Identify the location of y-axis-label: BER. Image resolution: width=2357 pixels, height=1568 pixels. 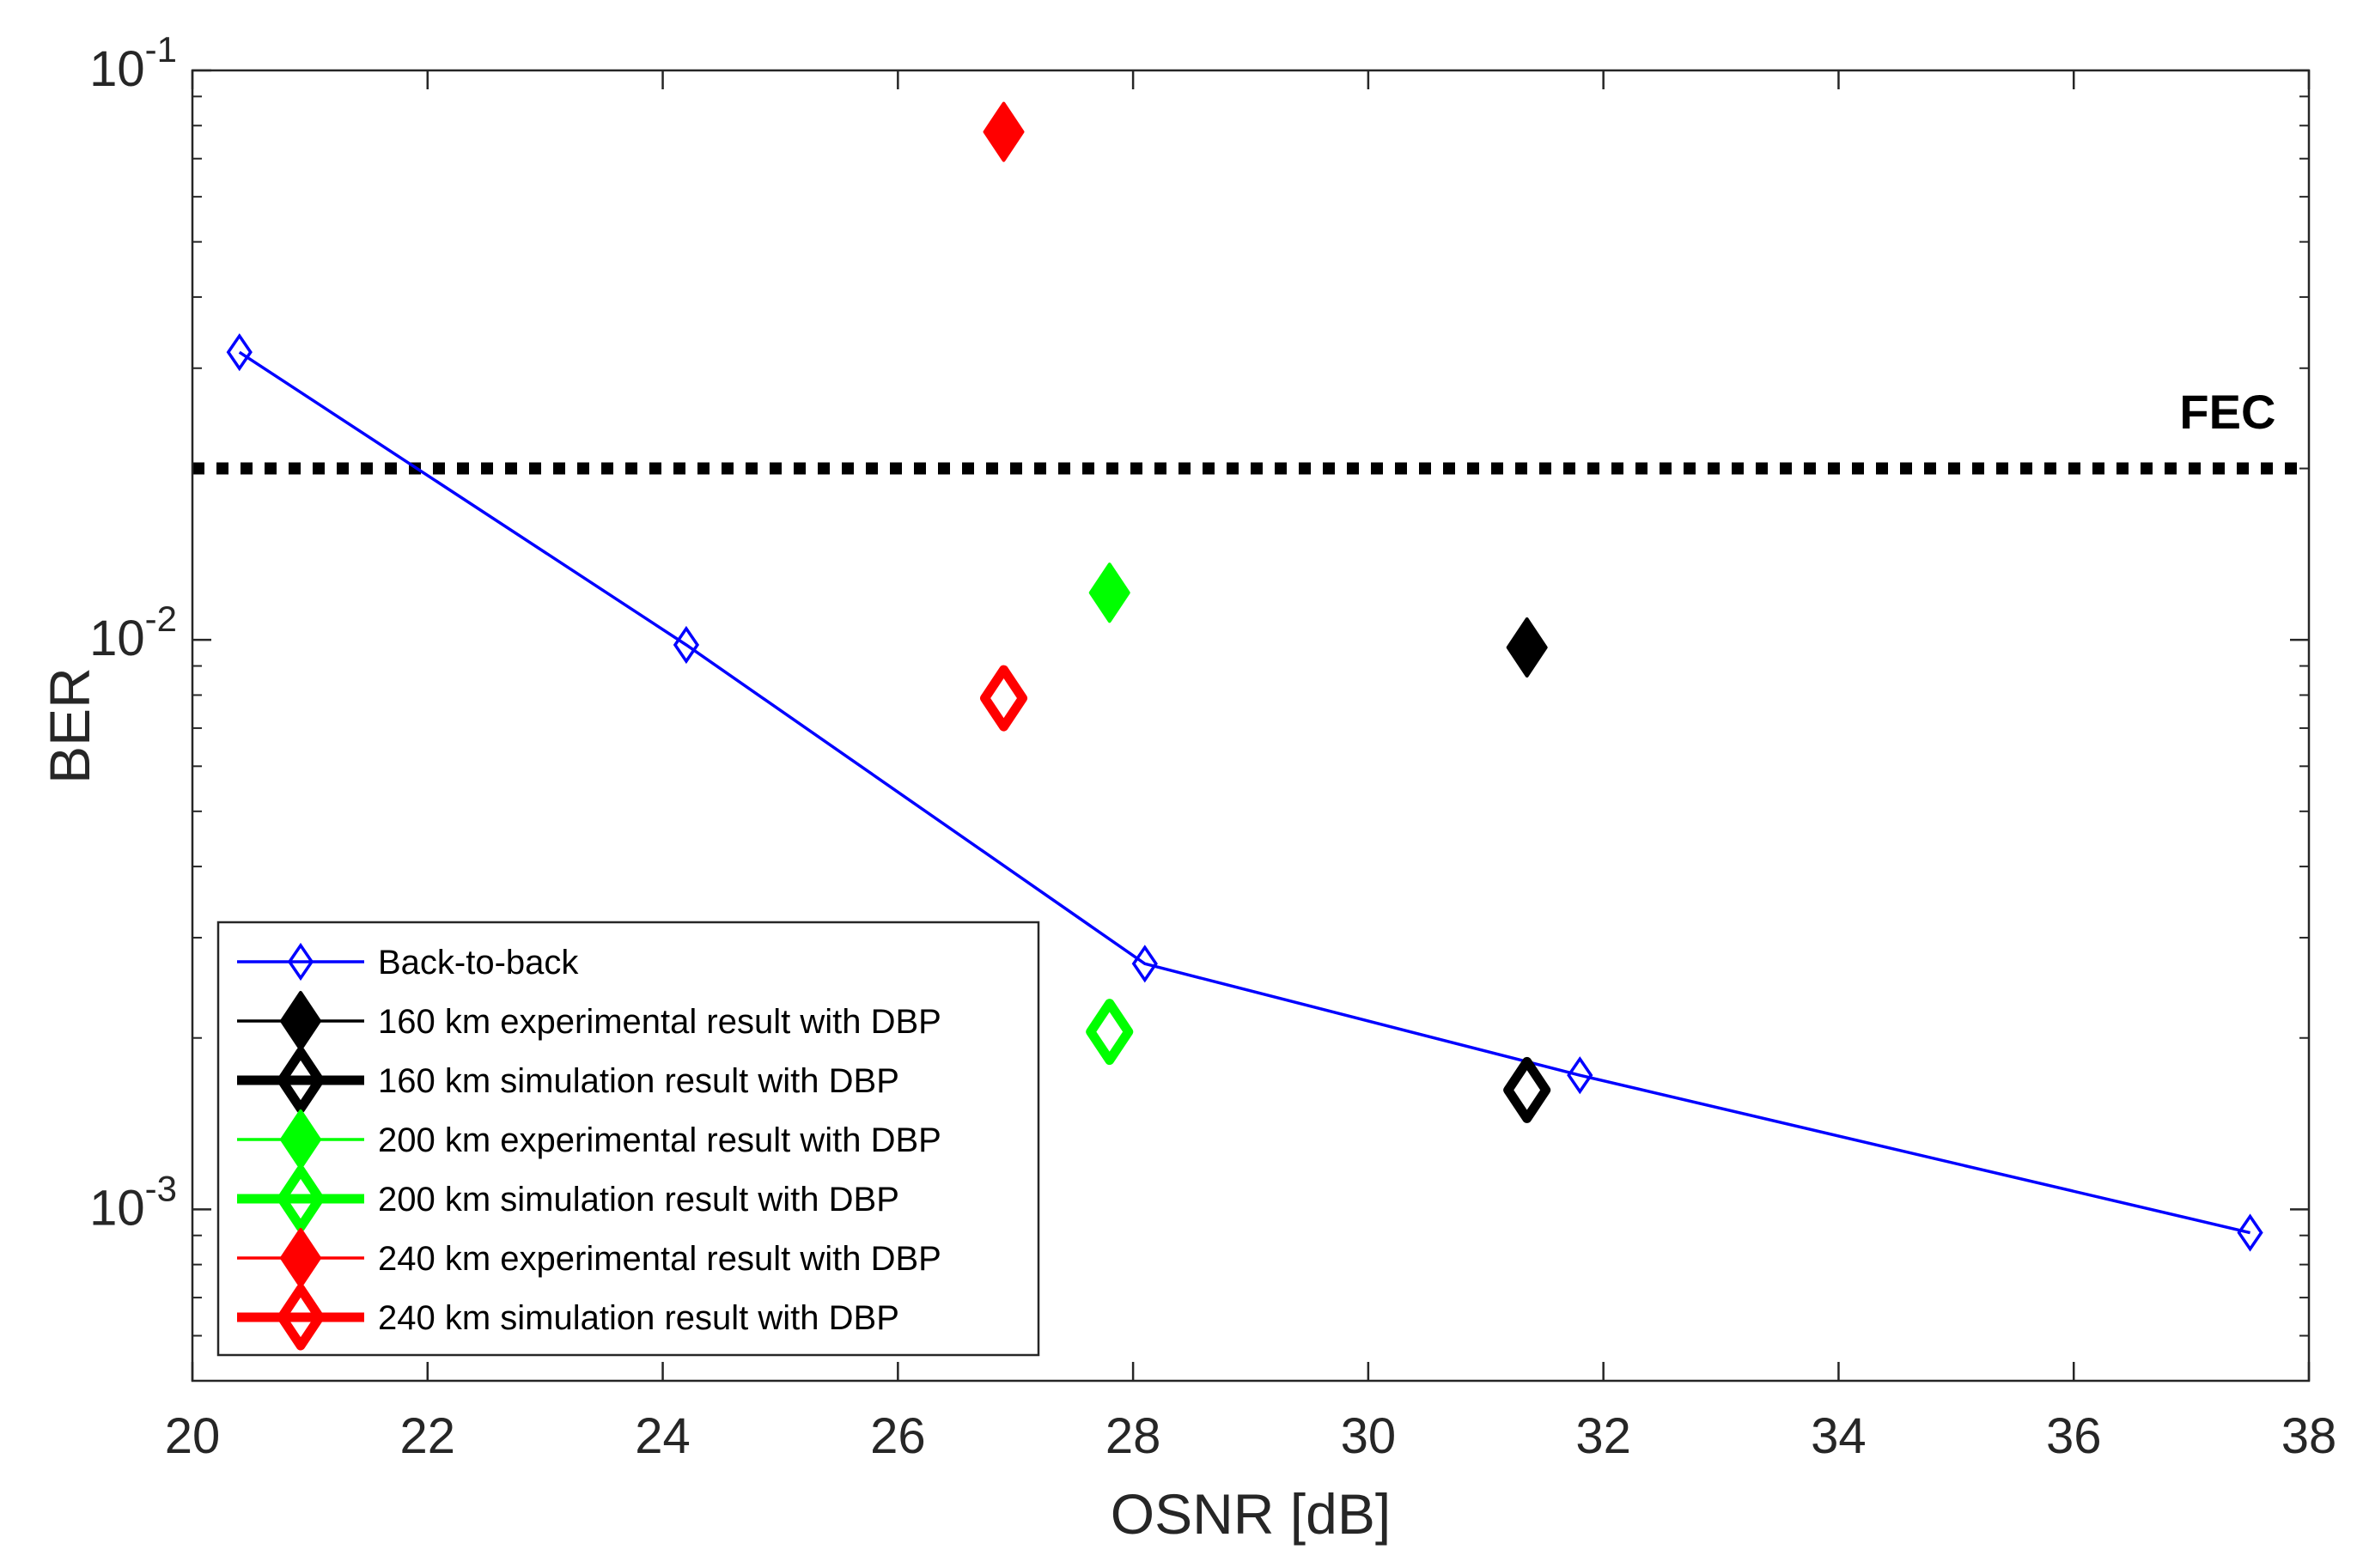
(69, 725).